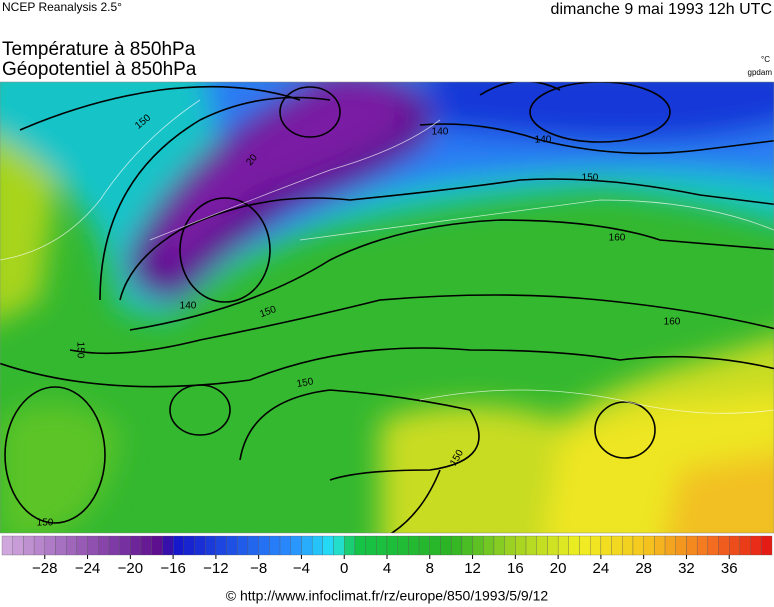  What do you see at coordinates (172, 568) in the screenshot?
I see `colorbar-tick-label: −16` at bounding box center [172, 568].